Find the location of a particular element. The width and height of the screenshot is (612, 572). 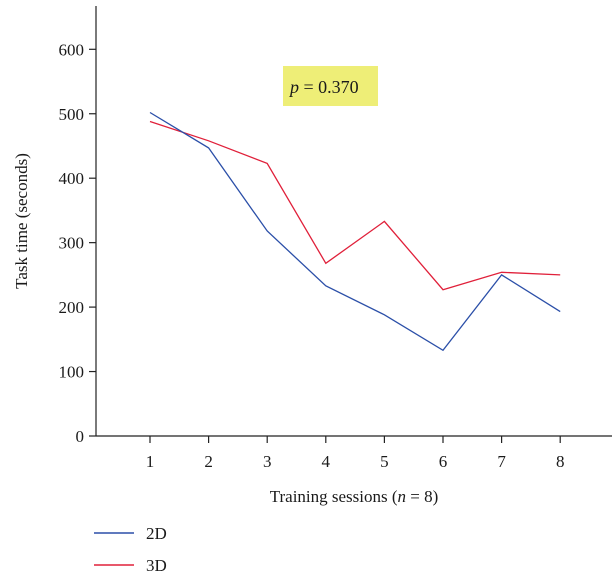

y-tick-label: 600 is located at coordinates (72, 49).